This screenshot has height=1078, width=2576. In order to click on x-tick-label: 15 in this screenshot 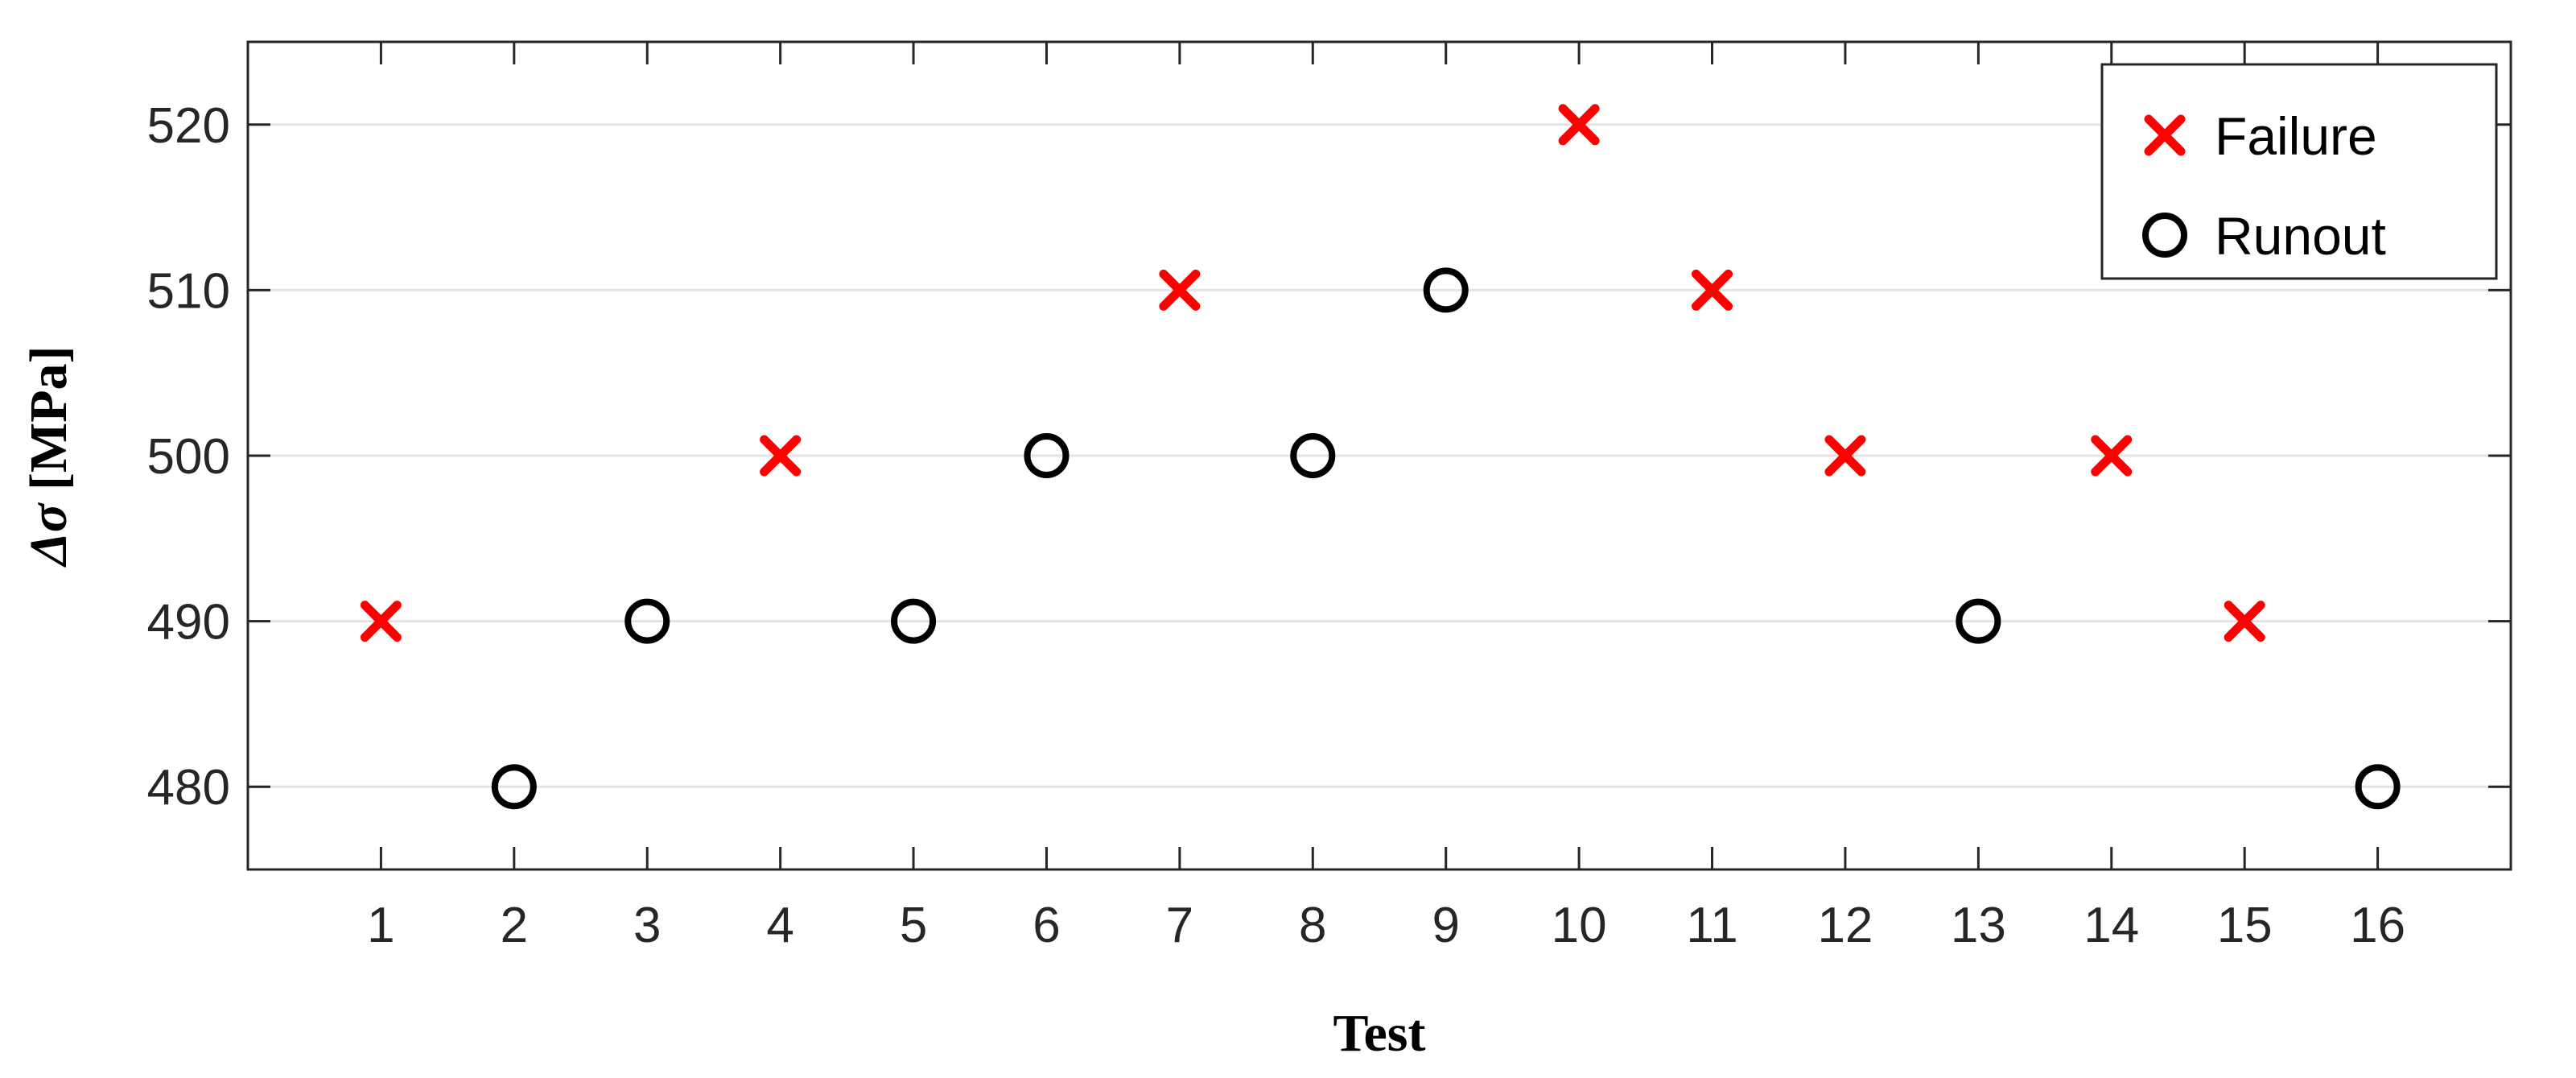, I will do `click(2245, 925)`.